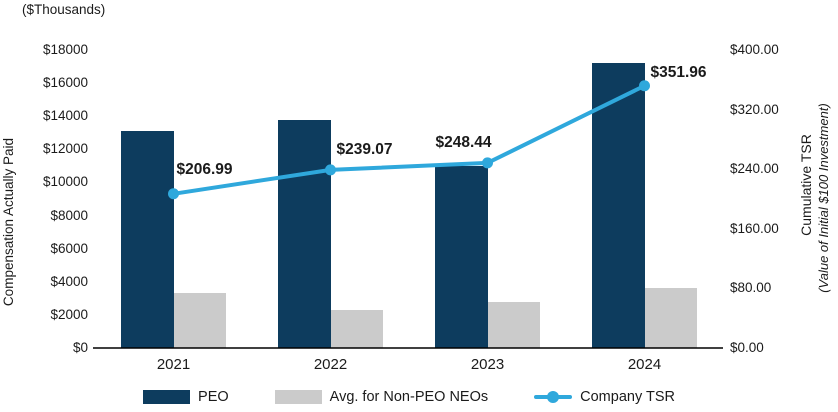  I want to click on tsr-value-label-2021: $206.99, so click(204, 169).